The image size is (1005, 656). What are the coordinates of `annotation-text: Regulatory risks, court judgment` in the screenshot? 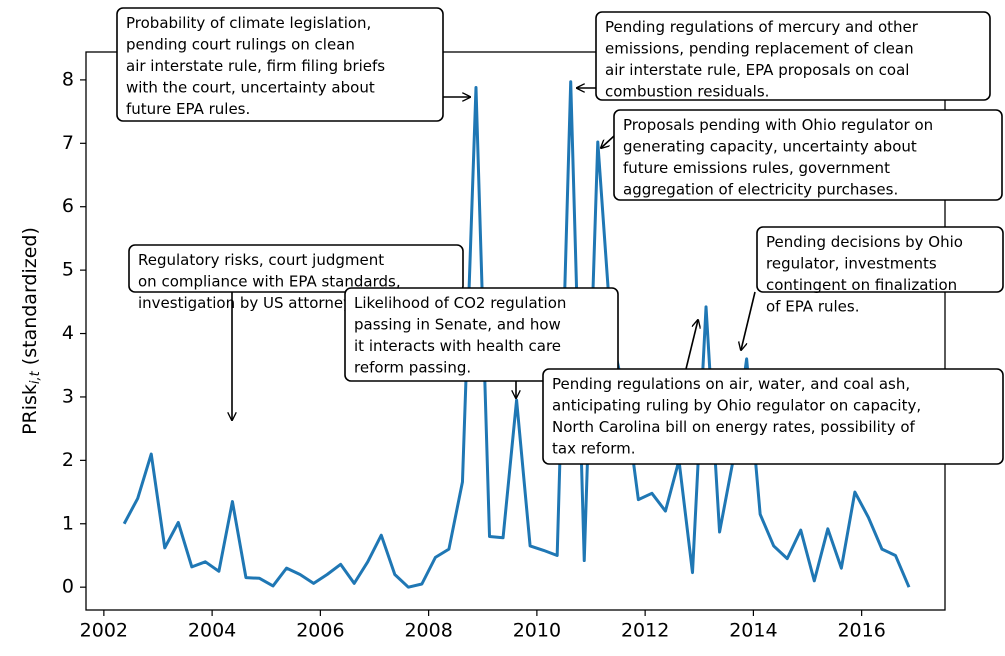 It's located at (261, 260).